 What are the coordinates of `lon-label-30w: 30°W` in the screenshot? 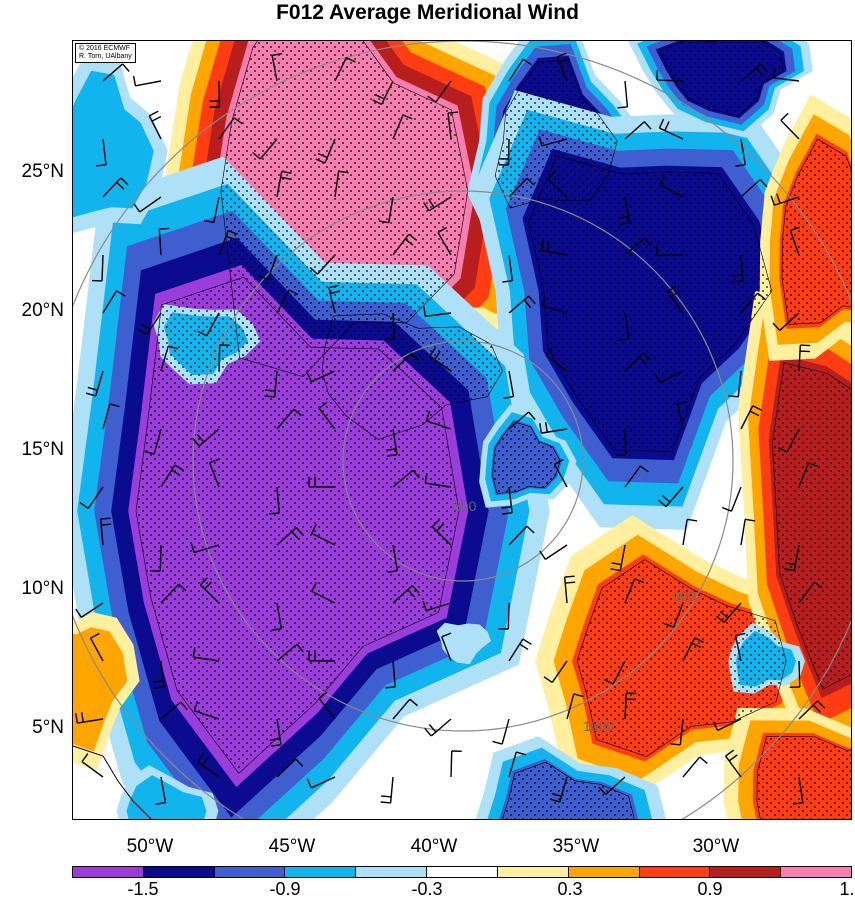 It's located at (716, 846).